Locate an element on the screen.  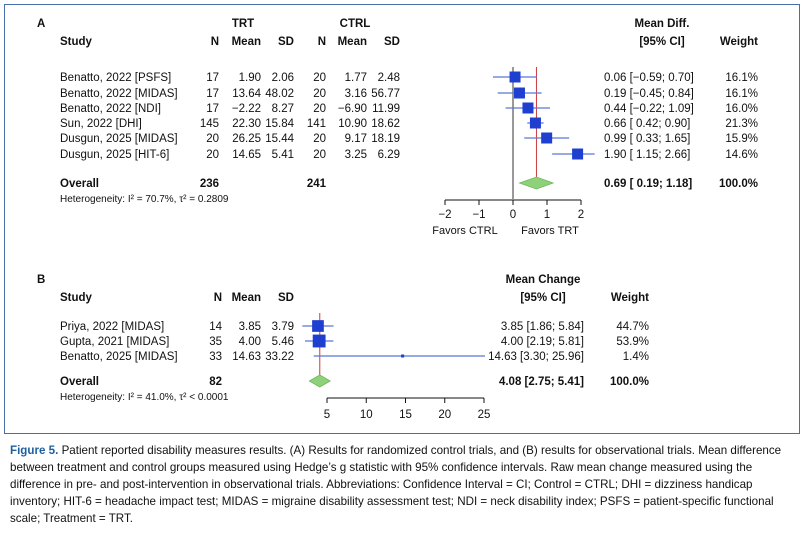
panel-a-n2-header: N is located at coordinates (322, 42).